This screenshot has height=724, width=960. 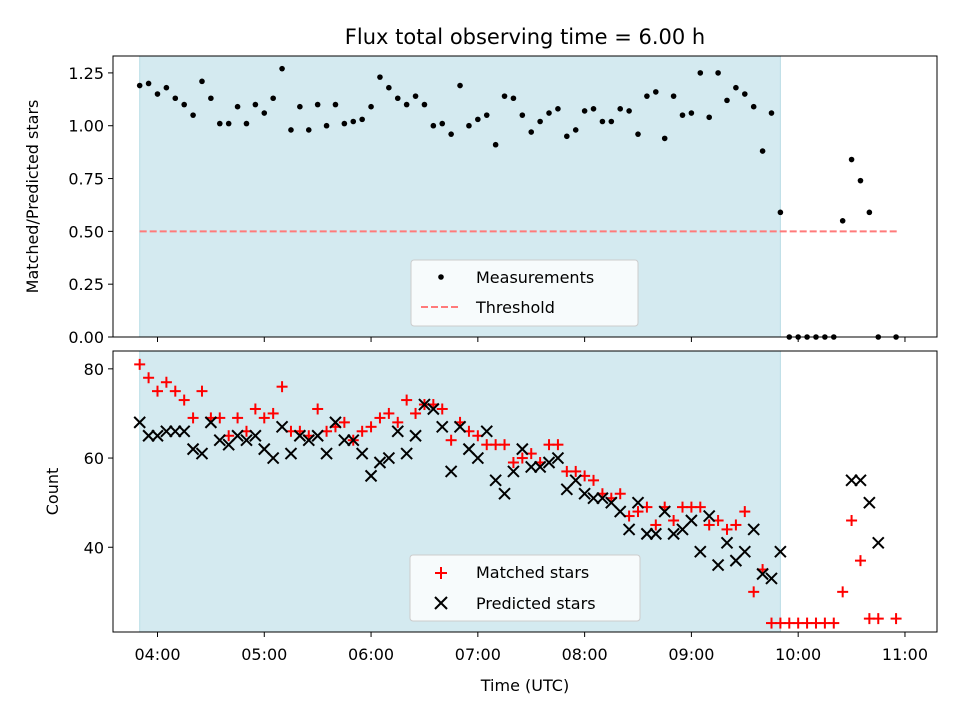 I want to click on bottom-legend: Matched stars Predicted stars, so click(x=525, y=588).